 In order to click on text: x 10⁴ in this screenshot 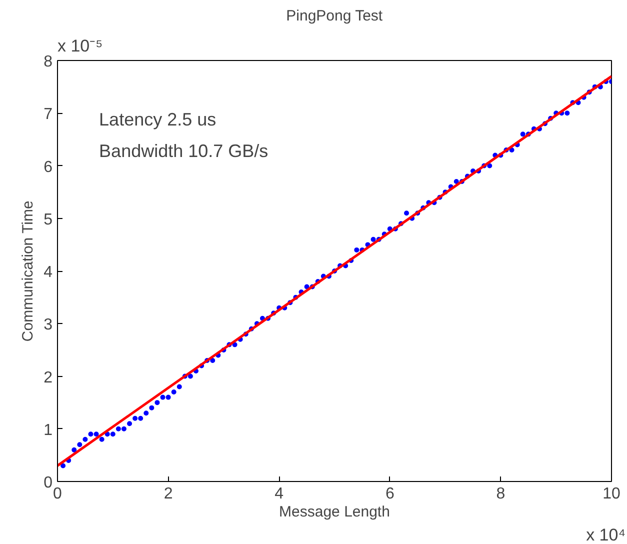, I will do `click(606, 535)`.